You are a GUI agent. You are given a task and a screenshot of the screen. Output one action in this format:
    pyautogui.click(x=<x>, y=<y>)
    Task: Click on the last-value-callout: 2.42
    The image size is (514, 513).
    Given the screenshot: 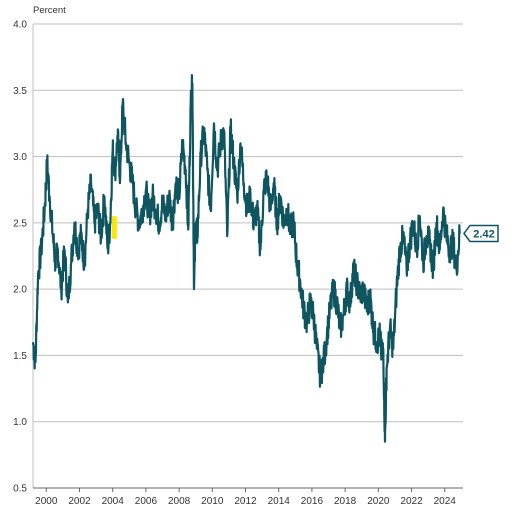 What is the action you would take?
    pyautogui.click(x=481, y=233)
    